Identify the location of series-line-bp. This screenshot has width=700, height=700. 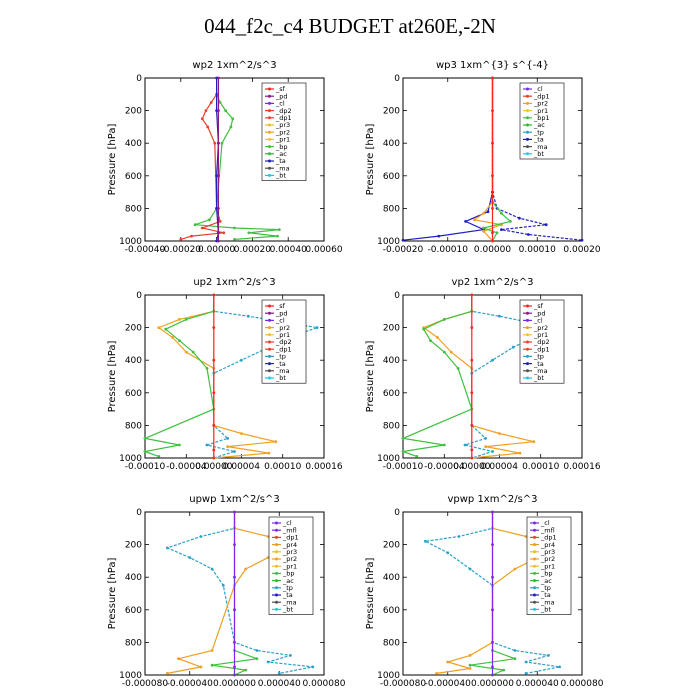
(237, 167).